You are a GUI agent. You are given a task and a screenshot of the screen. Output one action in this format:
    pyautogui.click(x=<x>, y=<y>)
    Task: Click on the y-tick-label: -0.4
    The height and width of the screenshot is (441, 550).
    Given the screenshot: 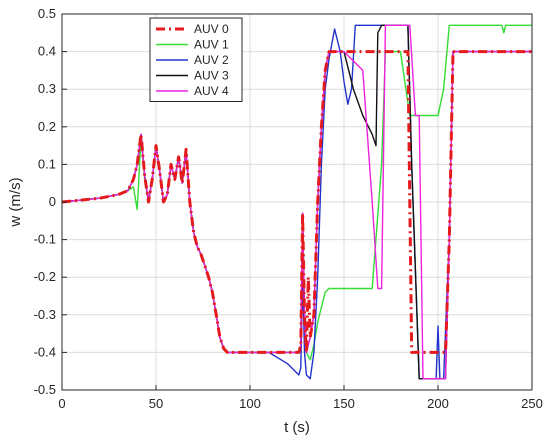 What is the action you would take?
    pyautogui.click(x=45, y=351)
    